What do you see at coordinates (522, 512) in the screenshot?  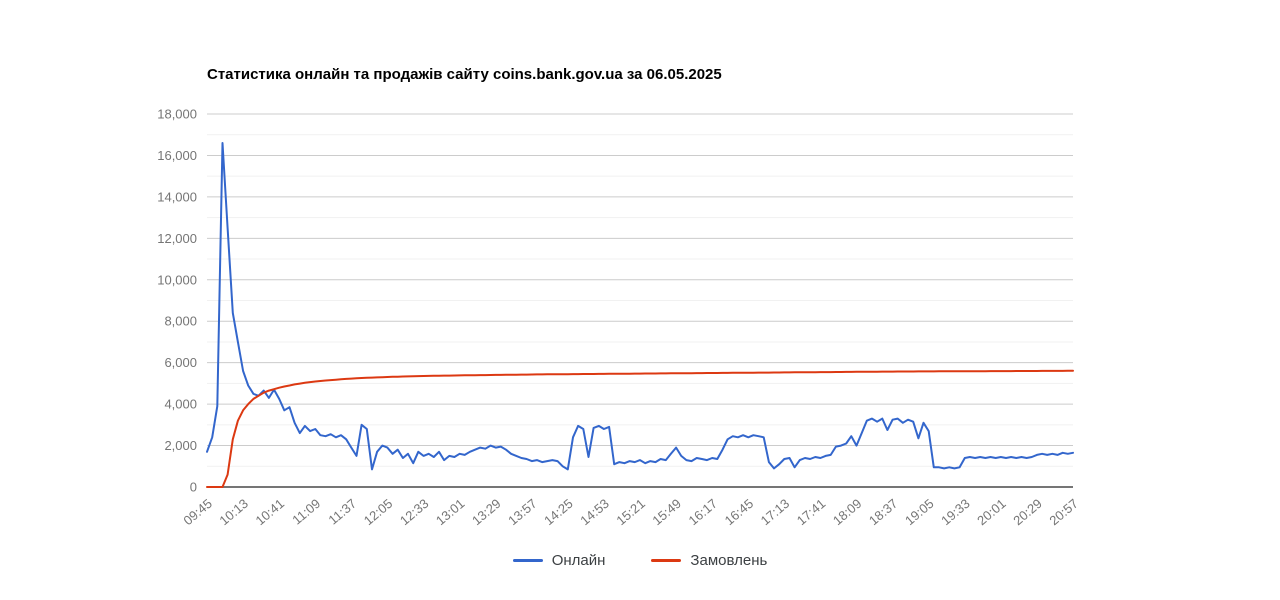 I see `x-tick-label: 13:57` at bounding box center [522, 512].